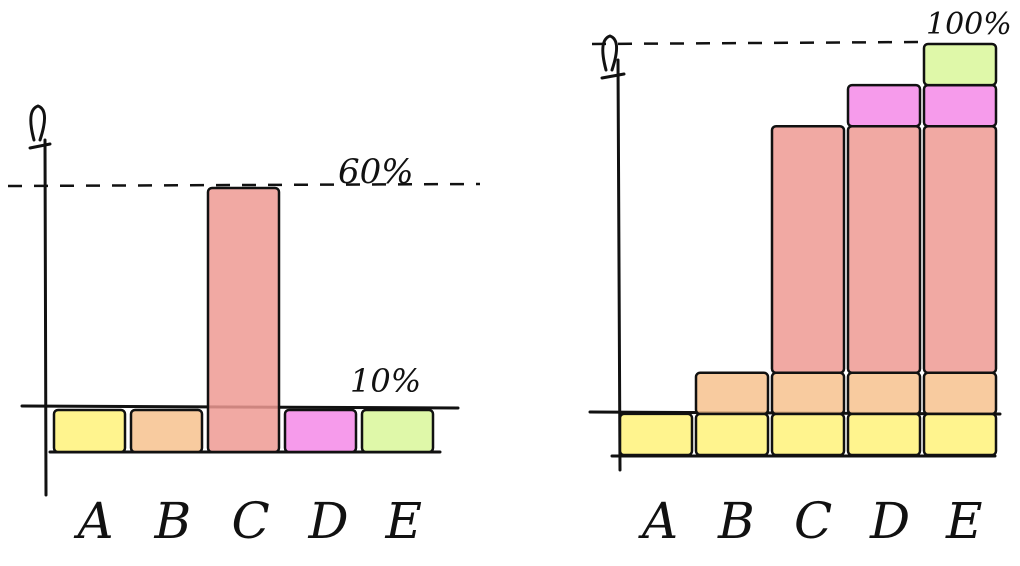 This screenshot has width=1020, height=566. Describe the element at coordinates (320, 431) in the screenshot. I see `bar-D` at that location.